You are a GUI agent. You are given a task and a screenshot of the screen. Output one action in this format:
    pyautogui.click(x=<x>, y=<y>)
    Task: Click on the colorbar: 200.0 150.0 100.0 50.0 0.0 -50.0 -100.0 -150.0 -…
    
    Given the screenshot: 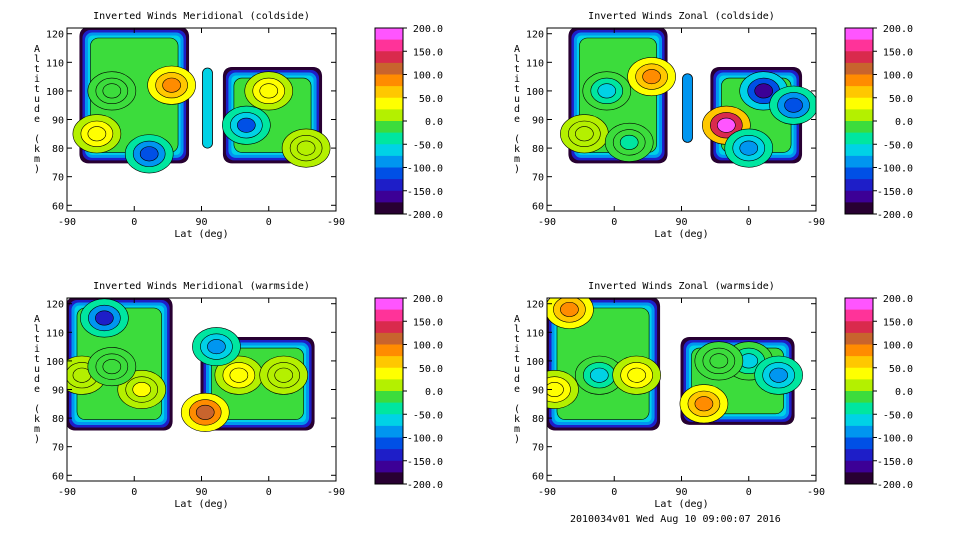 What is the action you would take?
    pyautogui.click(x=878, y=392)
    